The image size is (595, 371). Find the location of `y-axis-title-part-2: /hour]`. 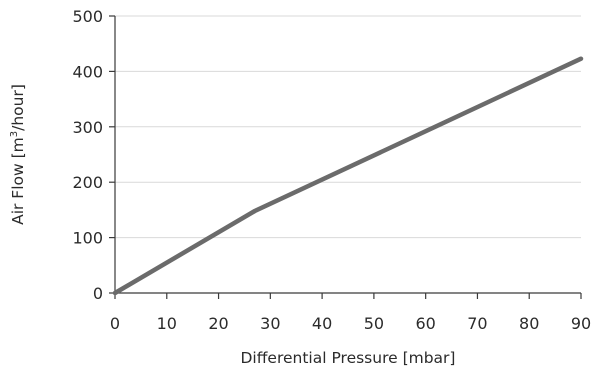

y-axis-title-part-2: /hour] is located at coordinates (18, 107).